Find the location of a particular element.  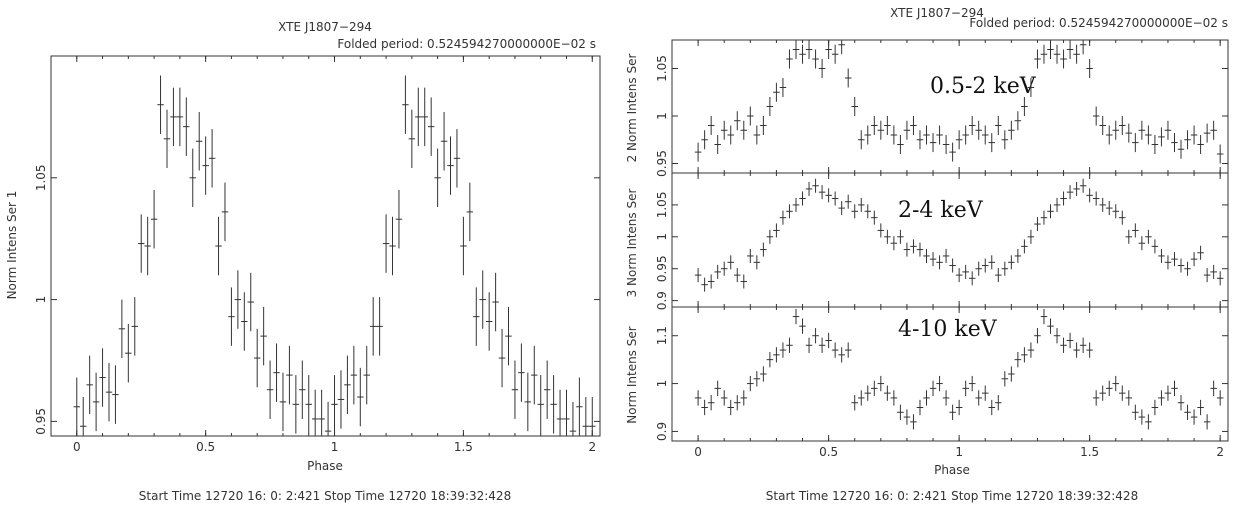

left-y-axis-label: Norm Intens Ser 1 is located at coordinates (12, 245).